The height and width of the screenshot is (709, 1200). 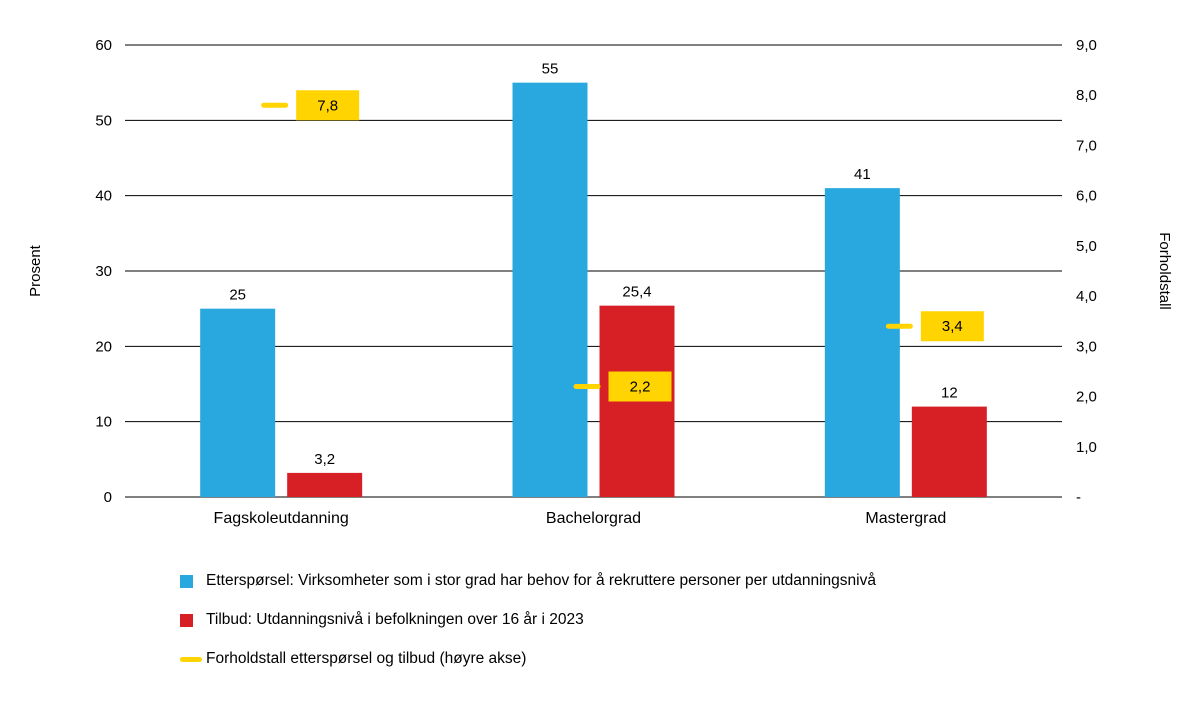 What do you see at coordinates (103, 120) in the screenshot?
I see `left-axis-tick-label: 50` at bounding box center [103, 120].